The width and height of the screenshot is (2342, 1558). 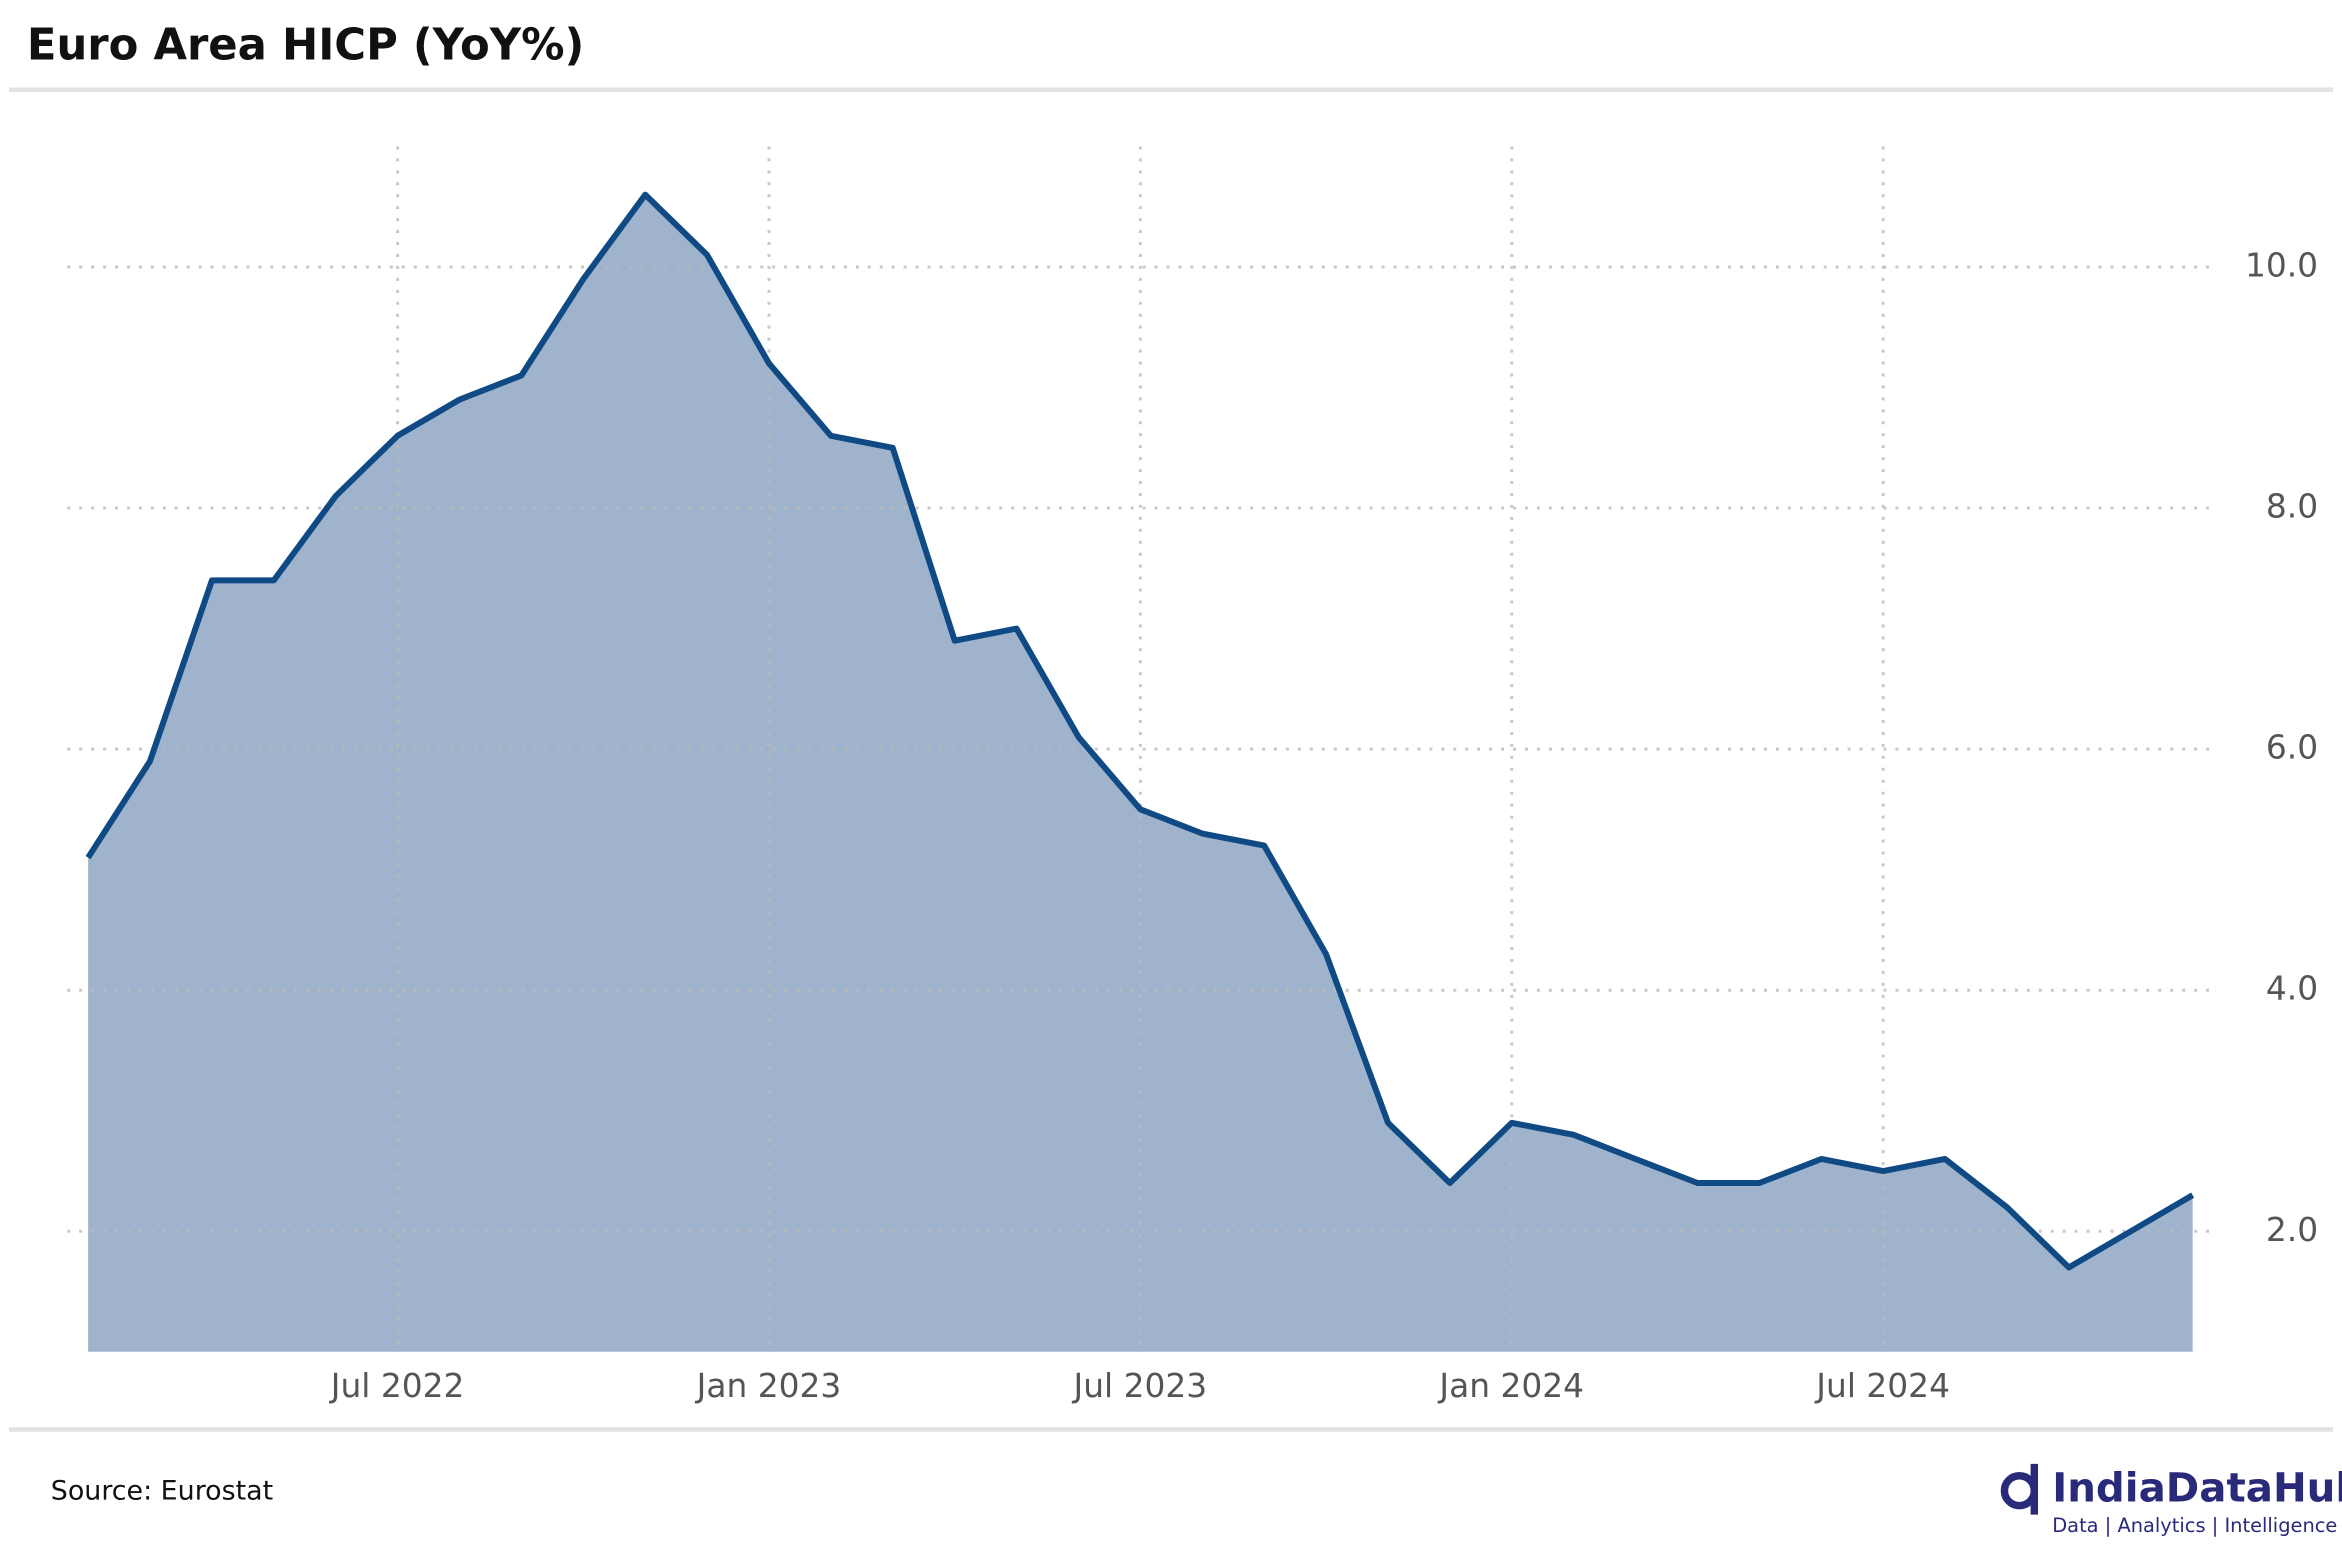 What do you see at coordinates (2281, 265) in the screenshot?
I see `y-tick-label: 10.0` at bounding box center [2281, 265].